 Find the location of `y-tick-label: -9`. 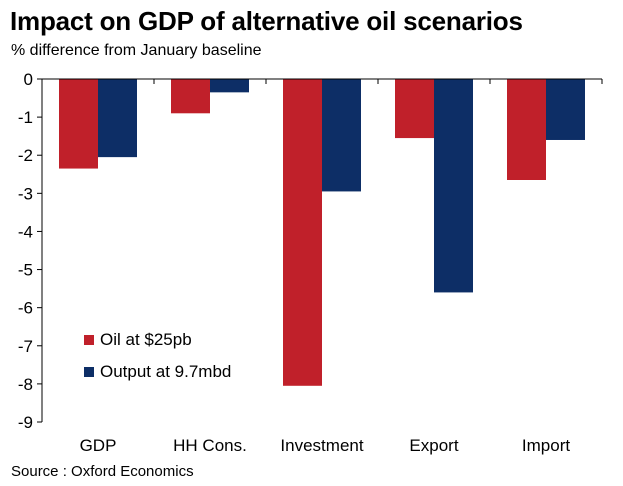

y-tick-label: -9 is located at coordinates (25, 422).